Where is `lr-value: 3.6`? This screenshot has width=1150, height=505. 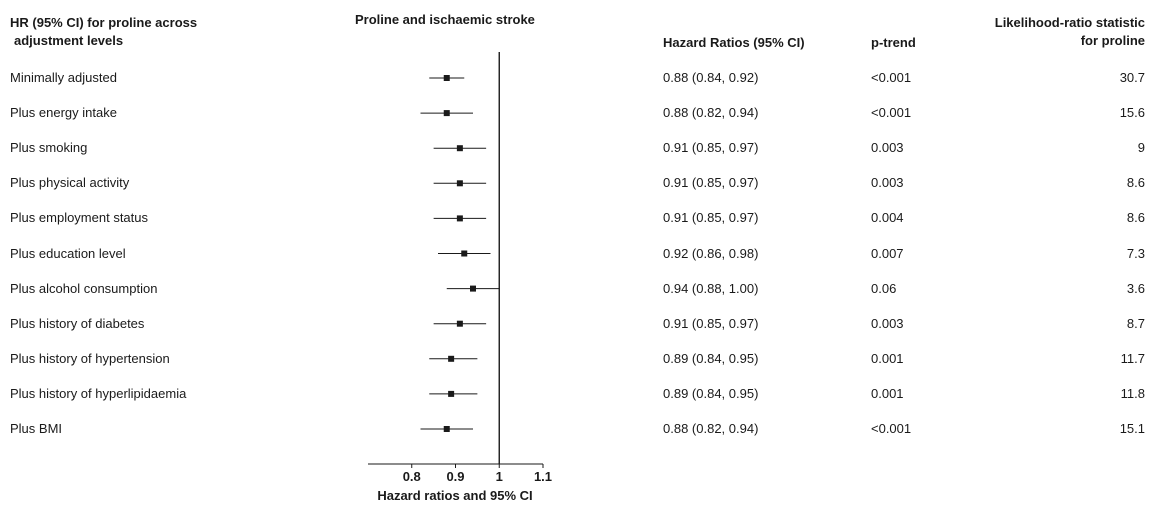
lr-value: 3.6 is located at coordinates (1135, 288).